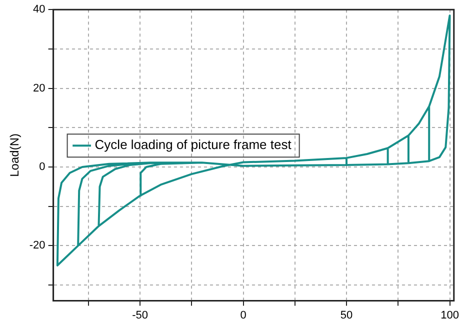 This screenshot has width=462, height=327. Describe the element at coordinates (39, 88) in the screenshot. I see `y-tick-label: 20` at that location.